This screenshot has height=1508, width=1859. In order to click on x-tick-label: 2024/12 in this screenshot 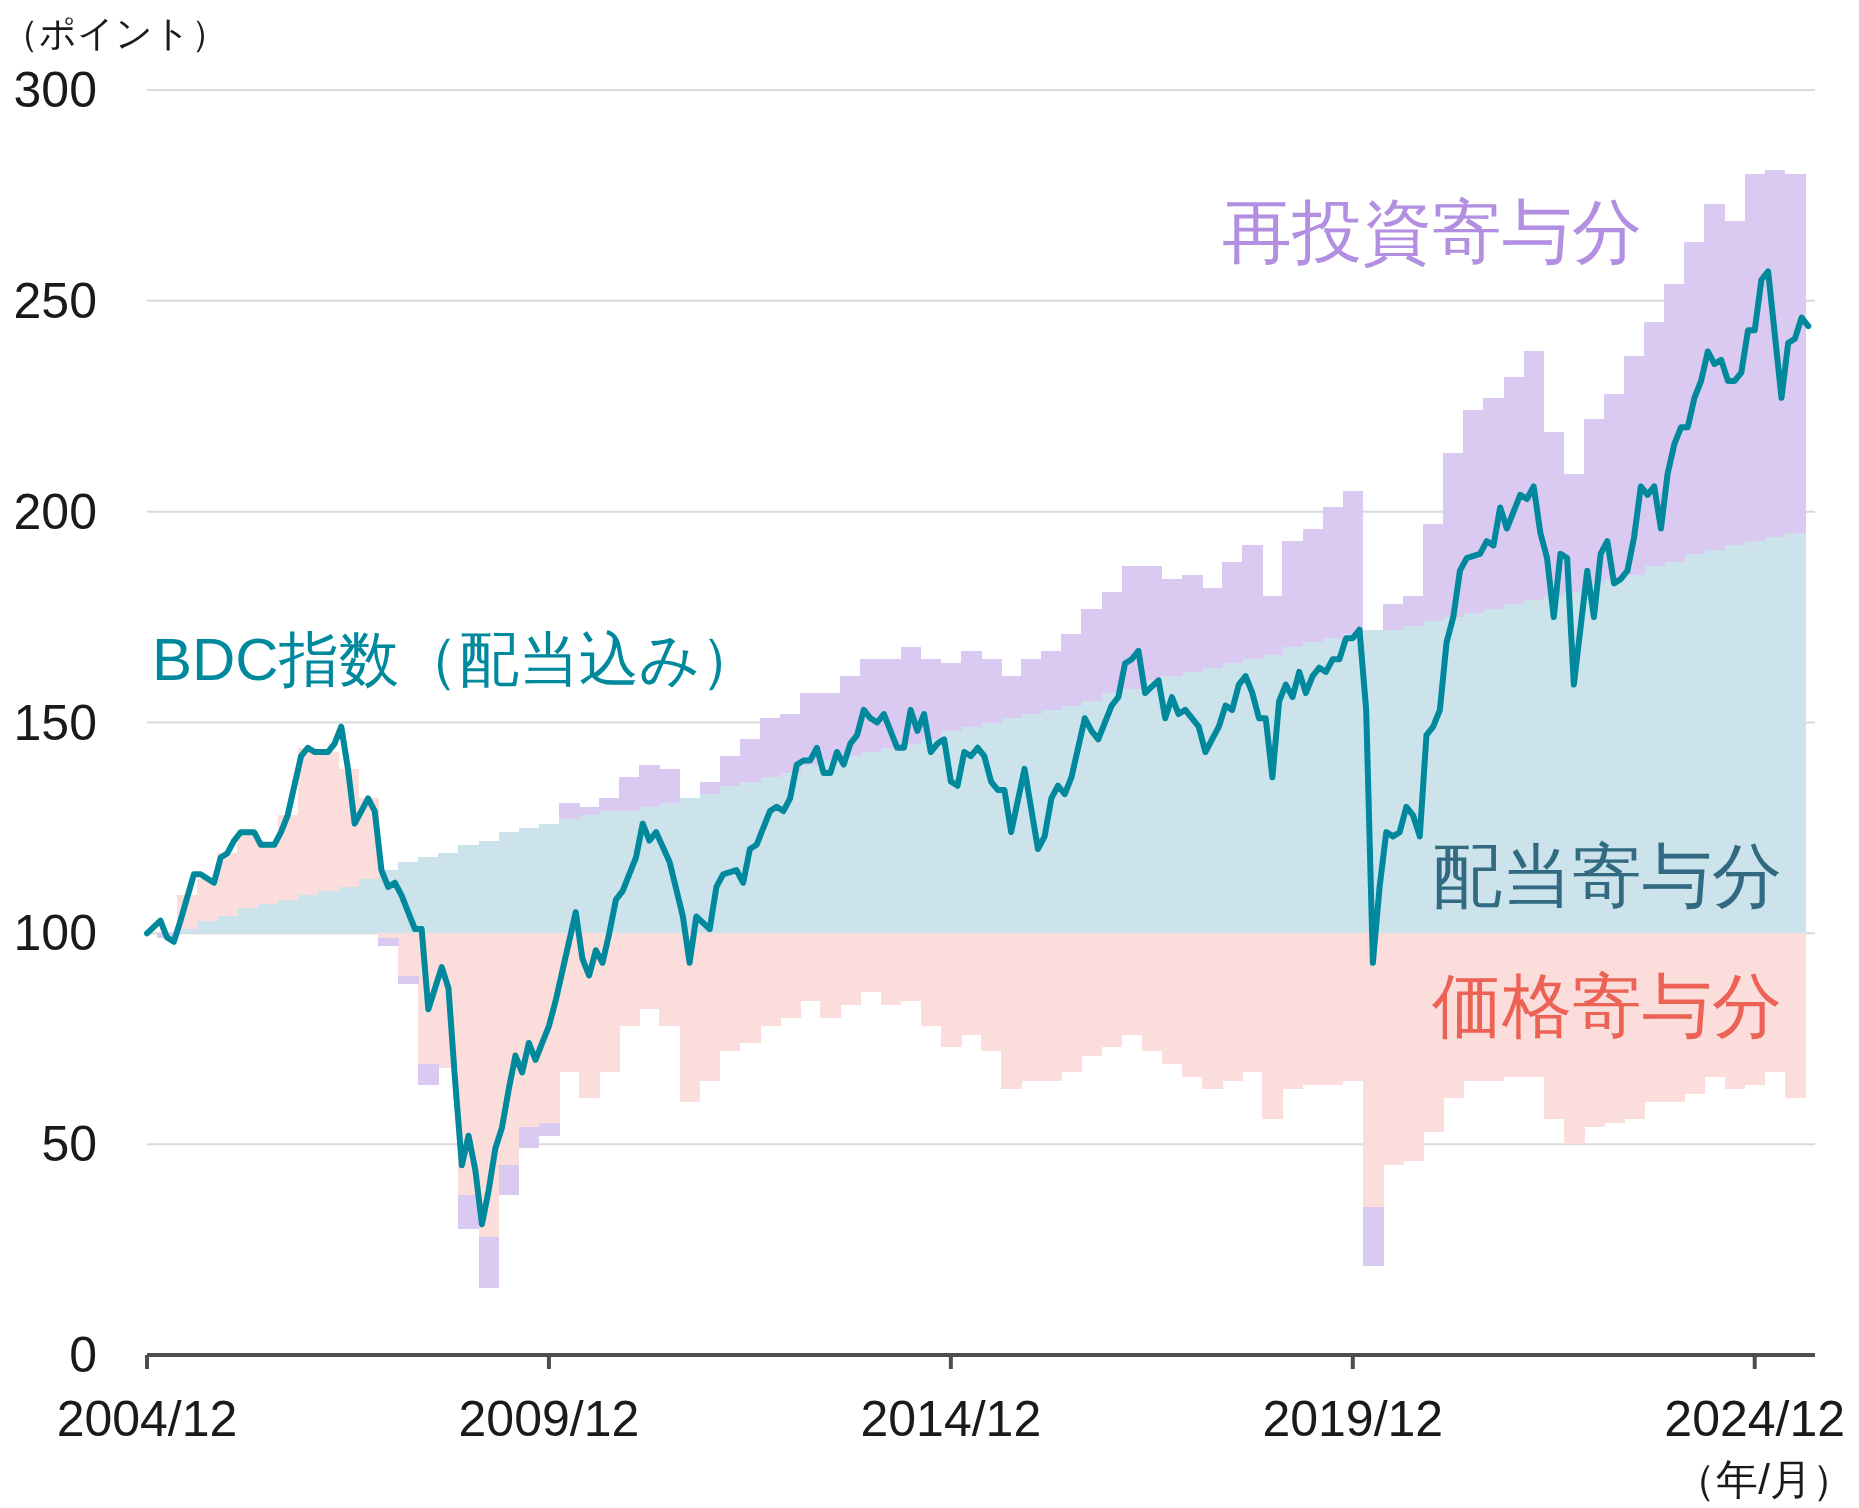, I will do `click(1755, 1419)`.